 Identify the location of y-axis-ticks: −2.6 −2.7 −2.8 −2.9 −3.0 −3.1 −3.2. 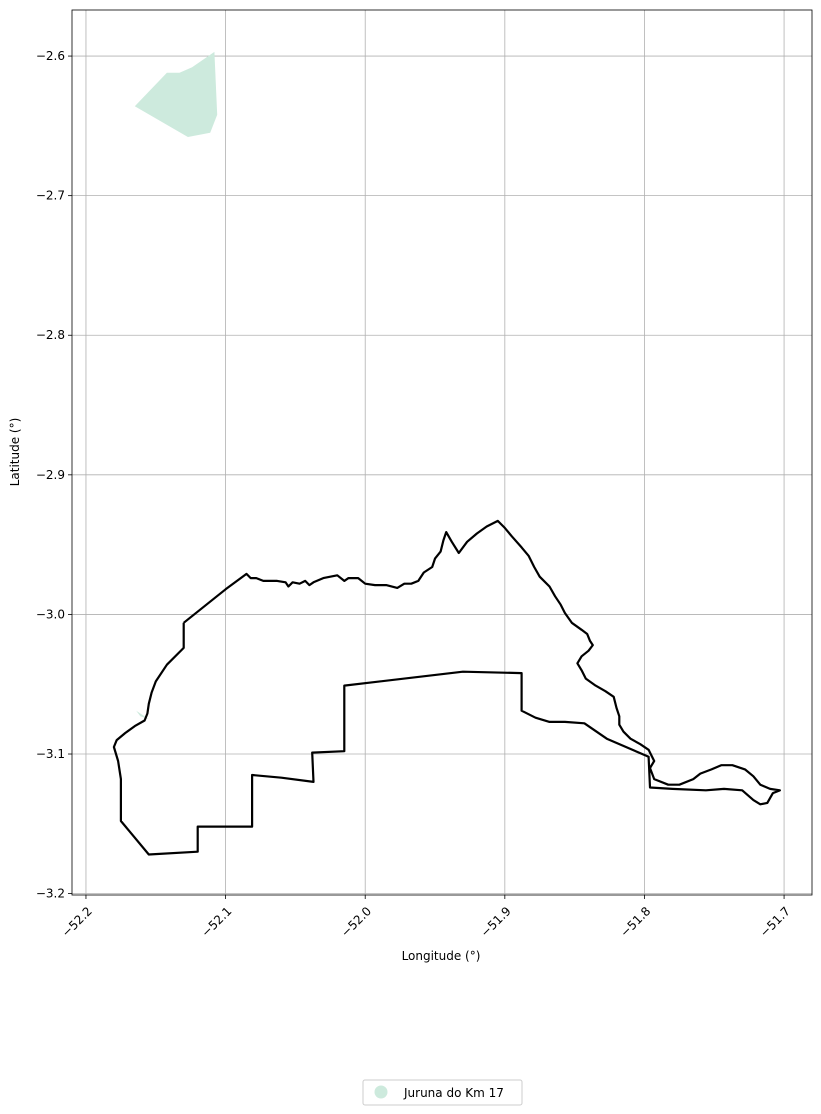
(54, 475).